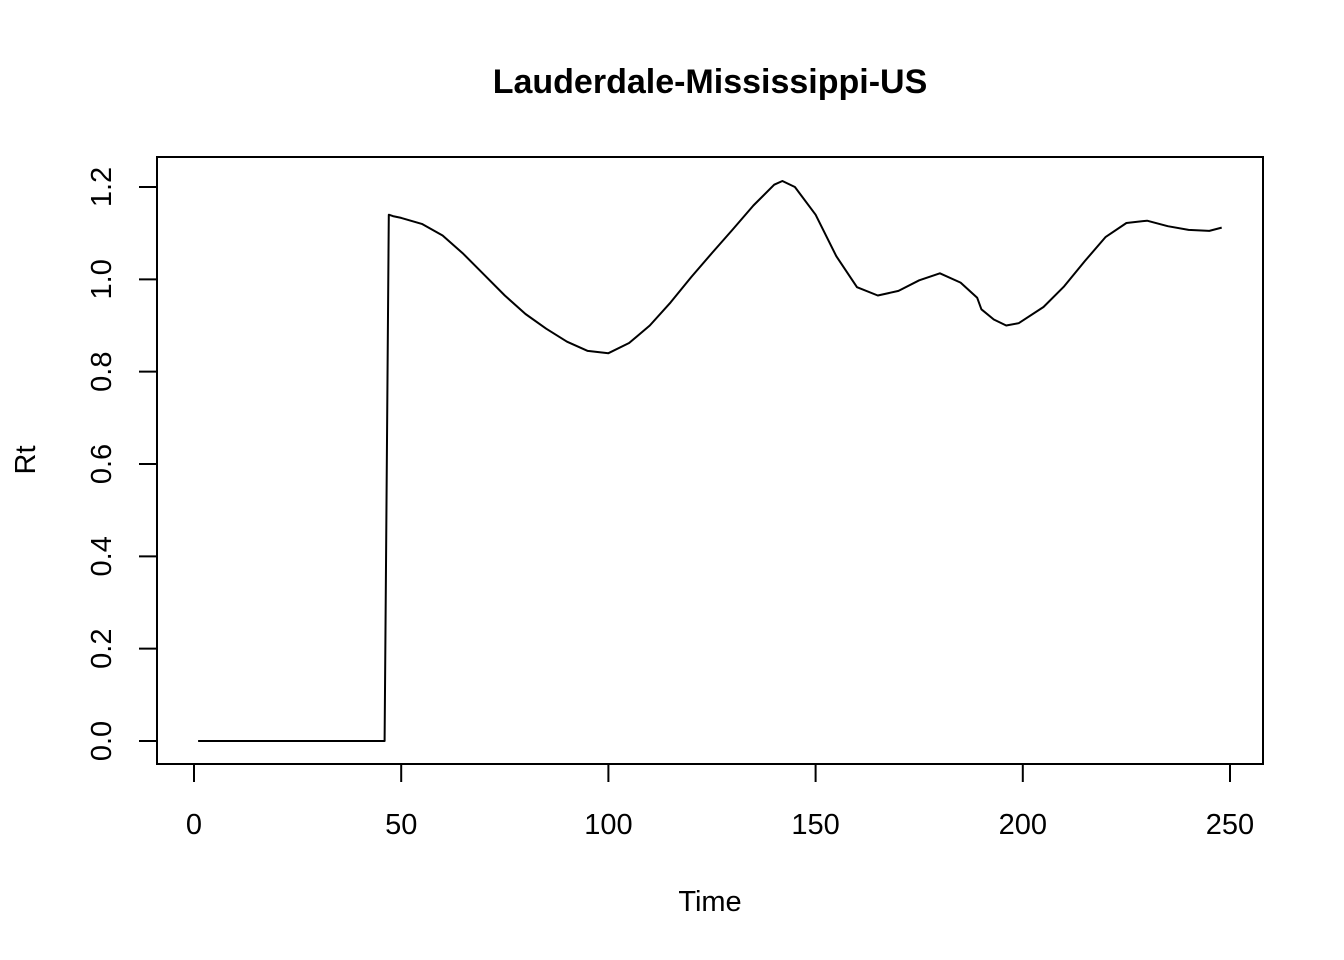 The width and height of the screenshot is (1344, 960). I want to click on y-tick-label: 0.4, so click(102, 556).